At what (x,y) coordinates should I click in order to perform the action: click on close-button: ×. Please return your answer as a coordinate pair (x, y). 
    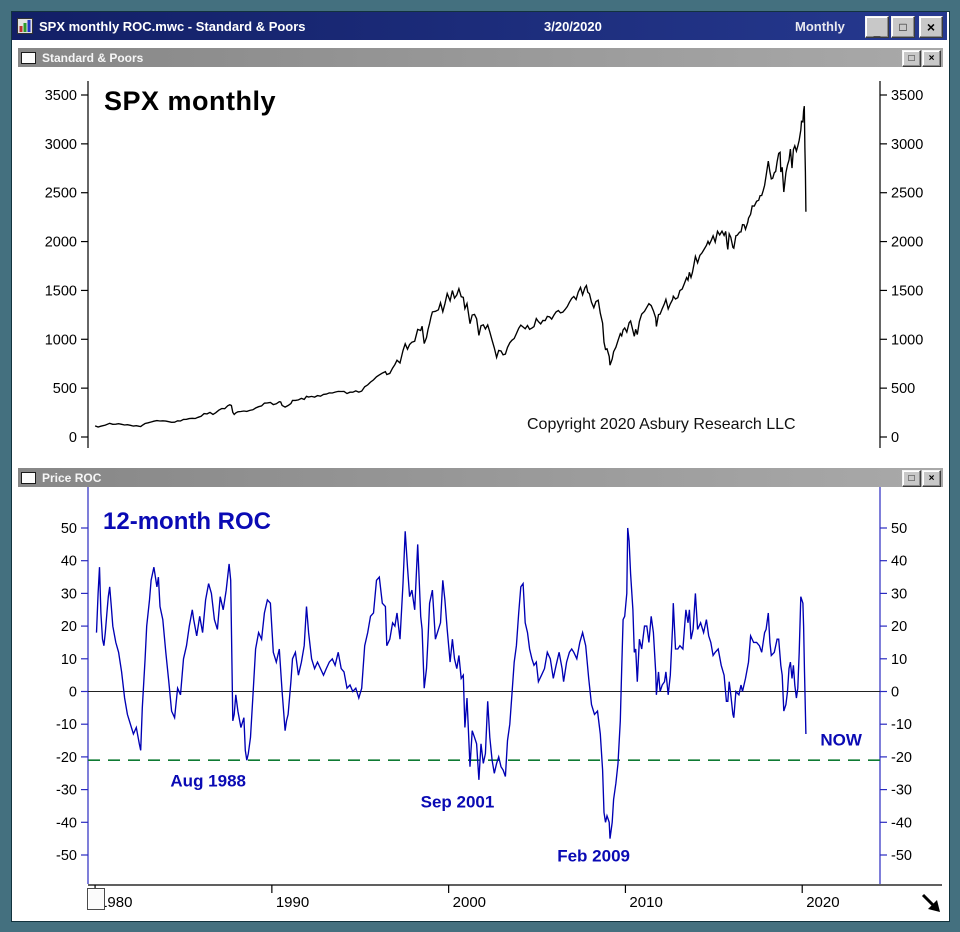
    Looking at the image, I should click on (931, 27).